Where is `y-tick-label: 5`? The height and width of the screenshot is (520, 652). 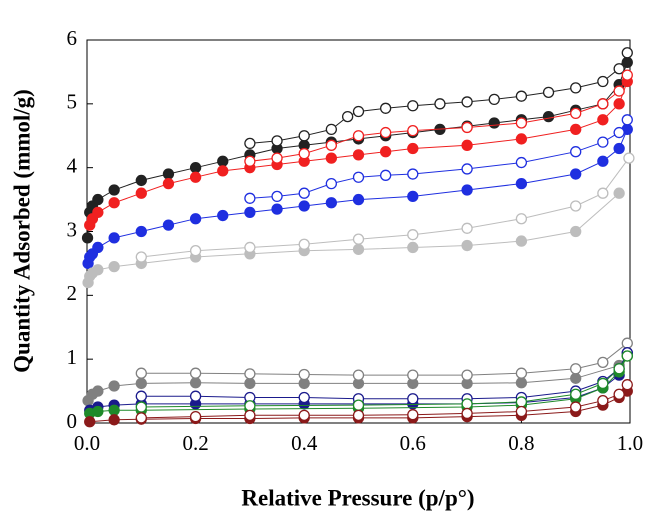
y-tick-label: 5 is located at coordinates (72, 102).